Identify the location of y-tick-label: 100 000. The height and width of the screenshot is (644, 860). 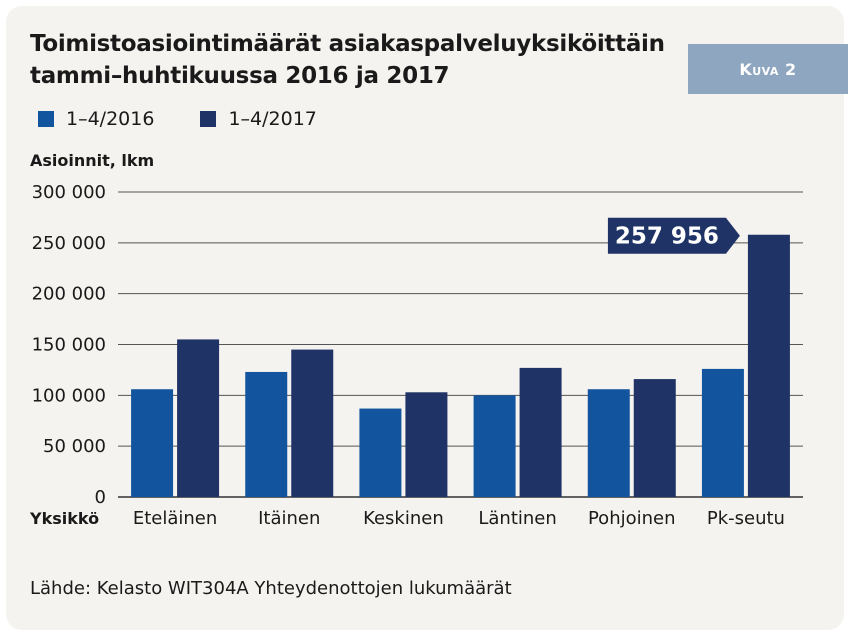
(69, 395).